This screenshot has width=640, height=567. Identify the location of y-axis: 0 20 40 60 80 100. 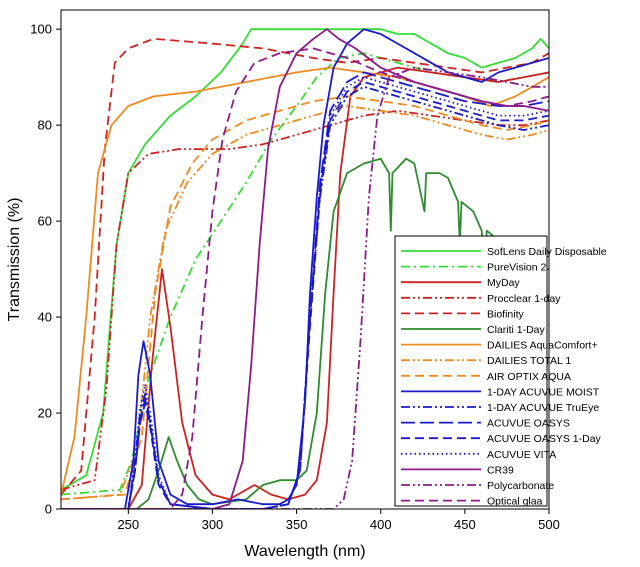
(46, 263).